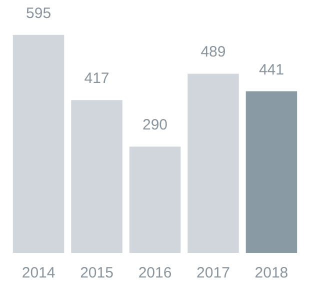  I want to click on data-label: 595, so click(39, 13).